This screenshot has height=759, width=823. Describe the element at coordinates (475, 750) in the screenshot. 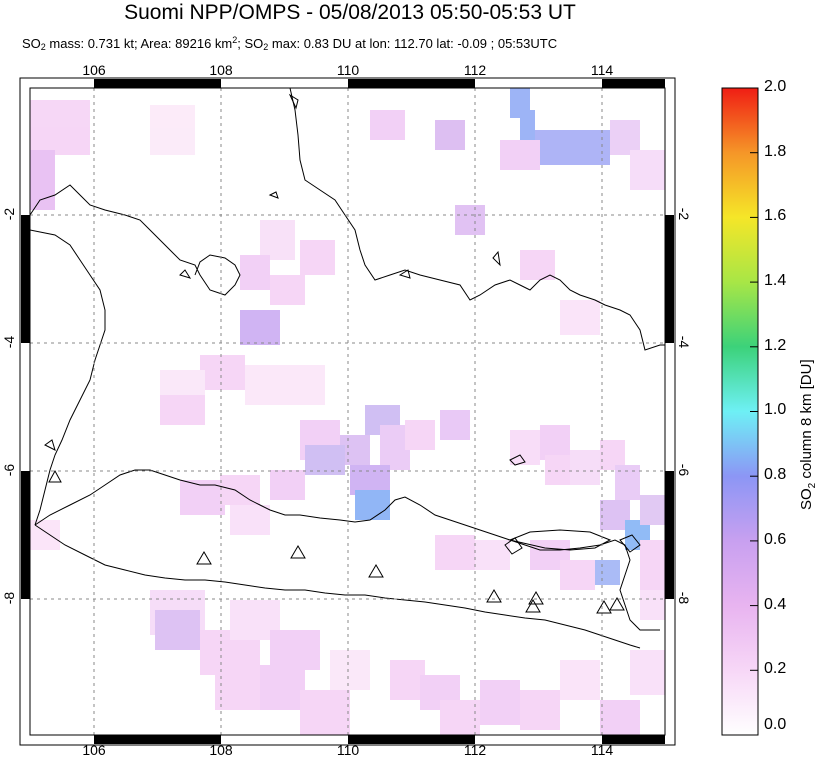

I see `lon-tick-bottom: 112` at that location.